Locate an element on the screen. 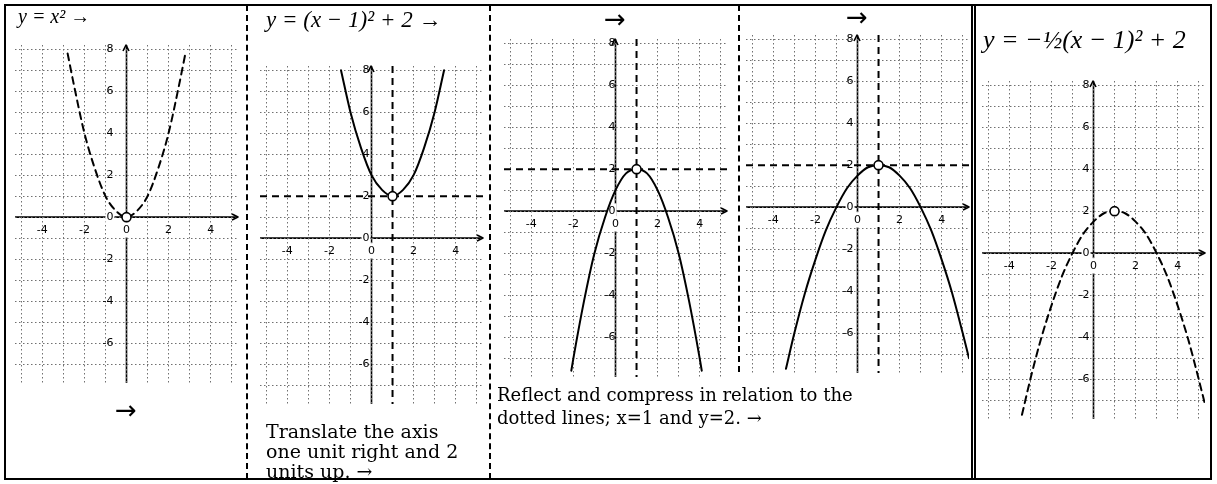  chart-title: y = −½(x − 1)² + 2 is located at coordinates (1084, 40).